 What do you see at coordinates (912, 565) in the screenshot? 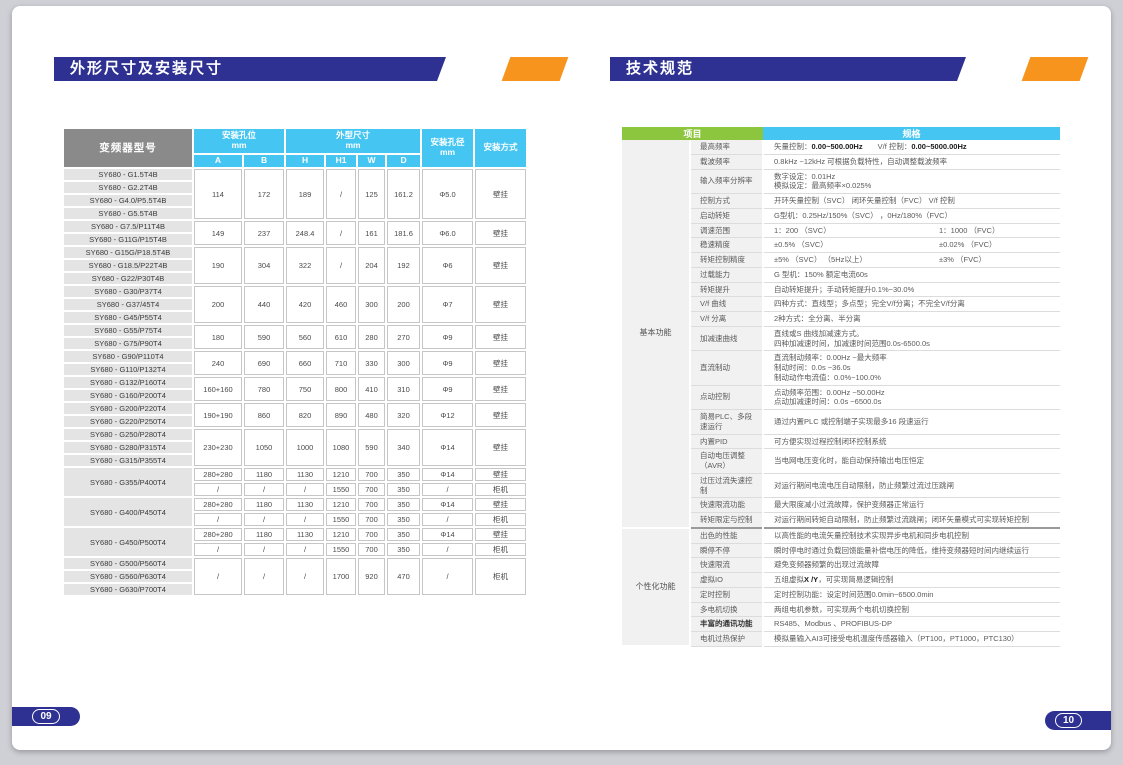
I see `spec-value-cell: 避免变频器频繁的出现过流故障` at bounding box center [912, 565].